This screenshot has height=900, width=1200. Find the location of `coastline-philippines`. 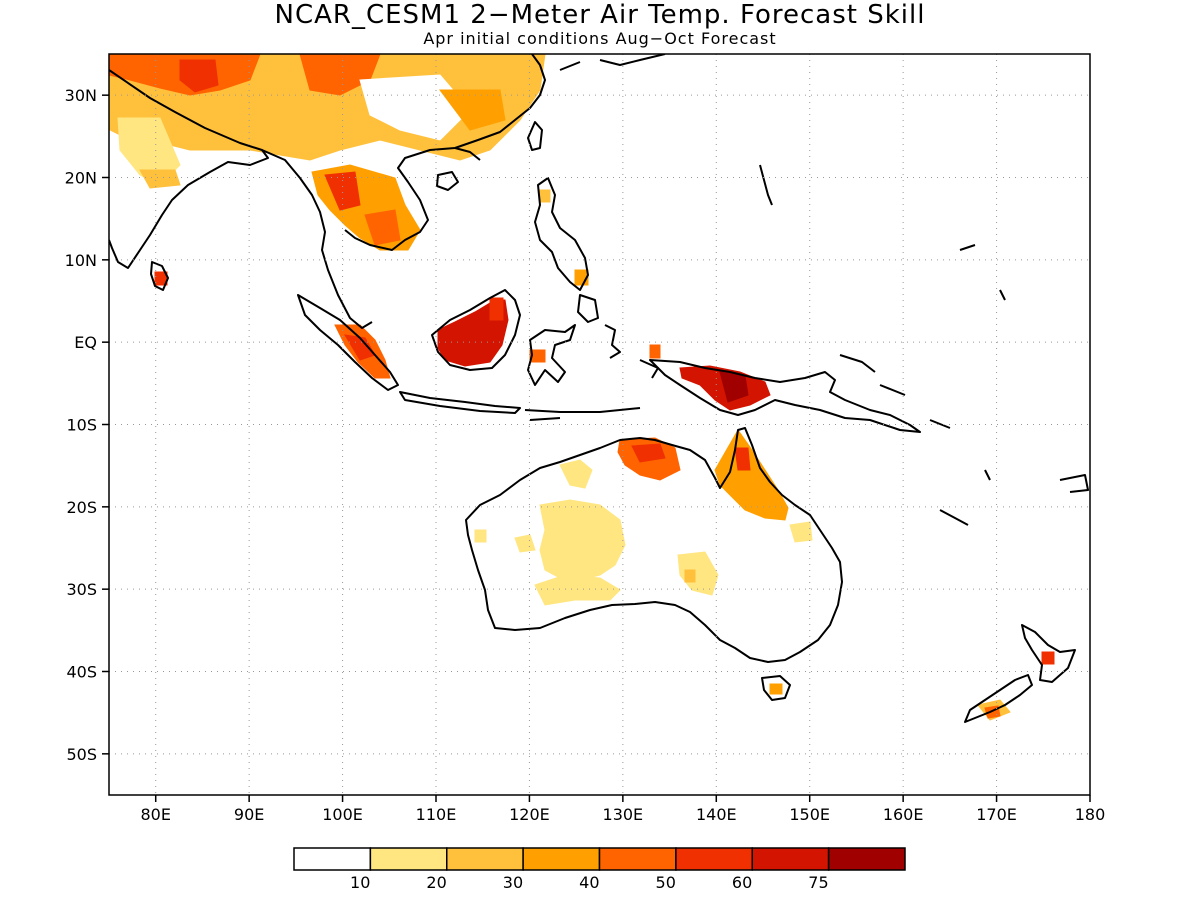

coastline-philippines is located at coordinates (566, 250).